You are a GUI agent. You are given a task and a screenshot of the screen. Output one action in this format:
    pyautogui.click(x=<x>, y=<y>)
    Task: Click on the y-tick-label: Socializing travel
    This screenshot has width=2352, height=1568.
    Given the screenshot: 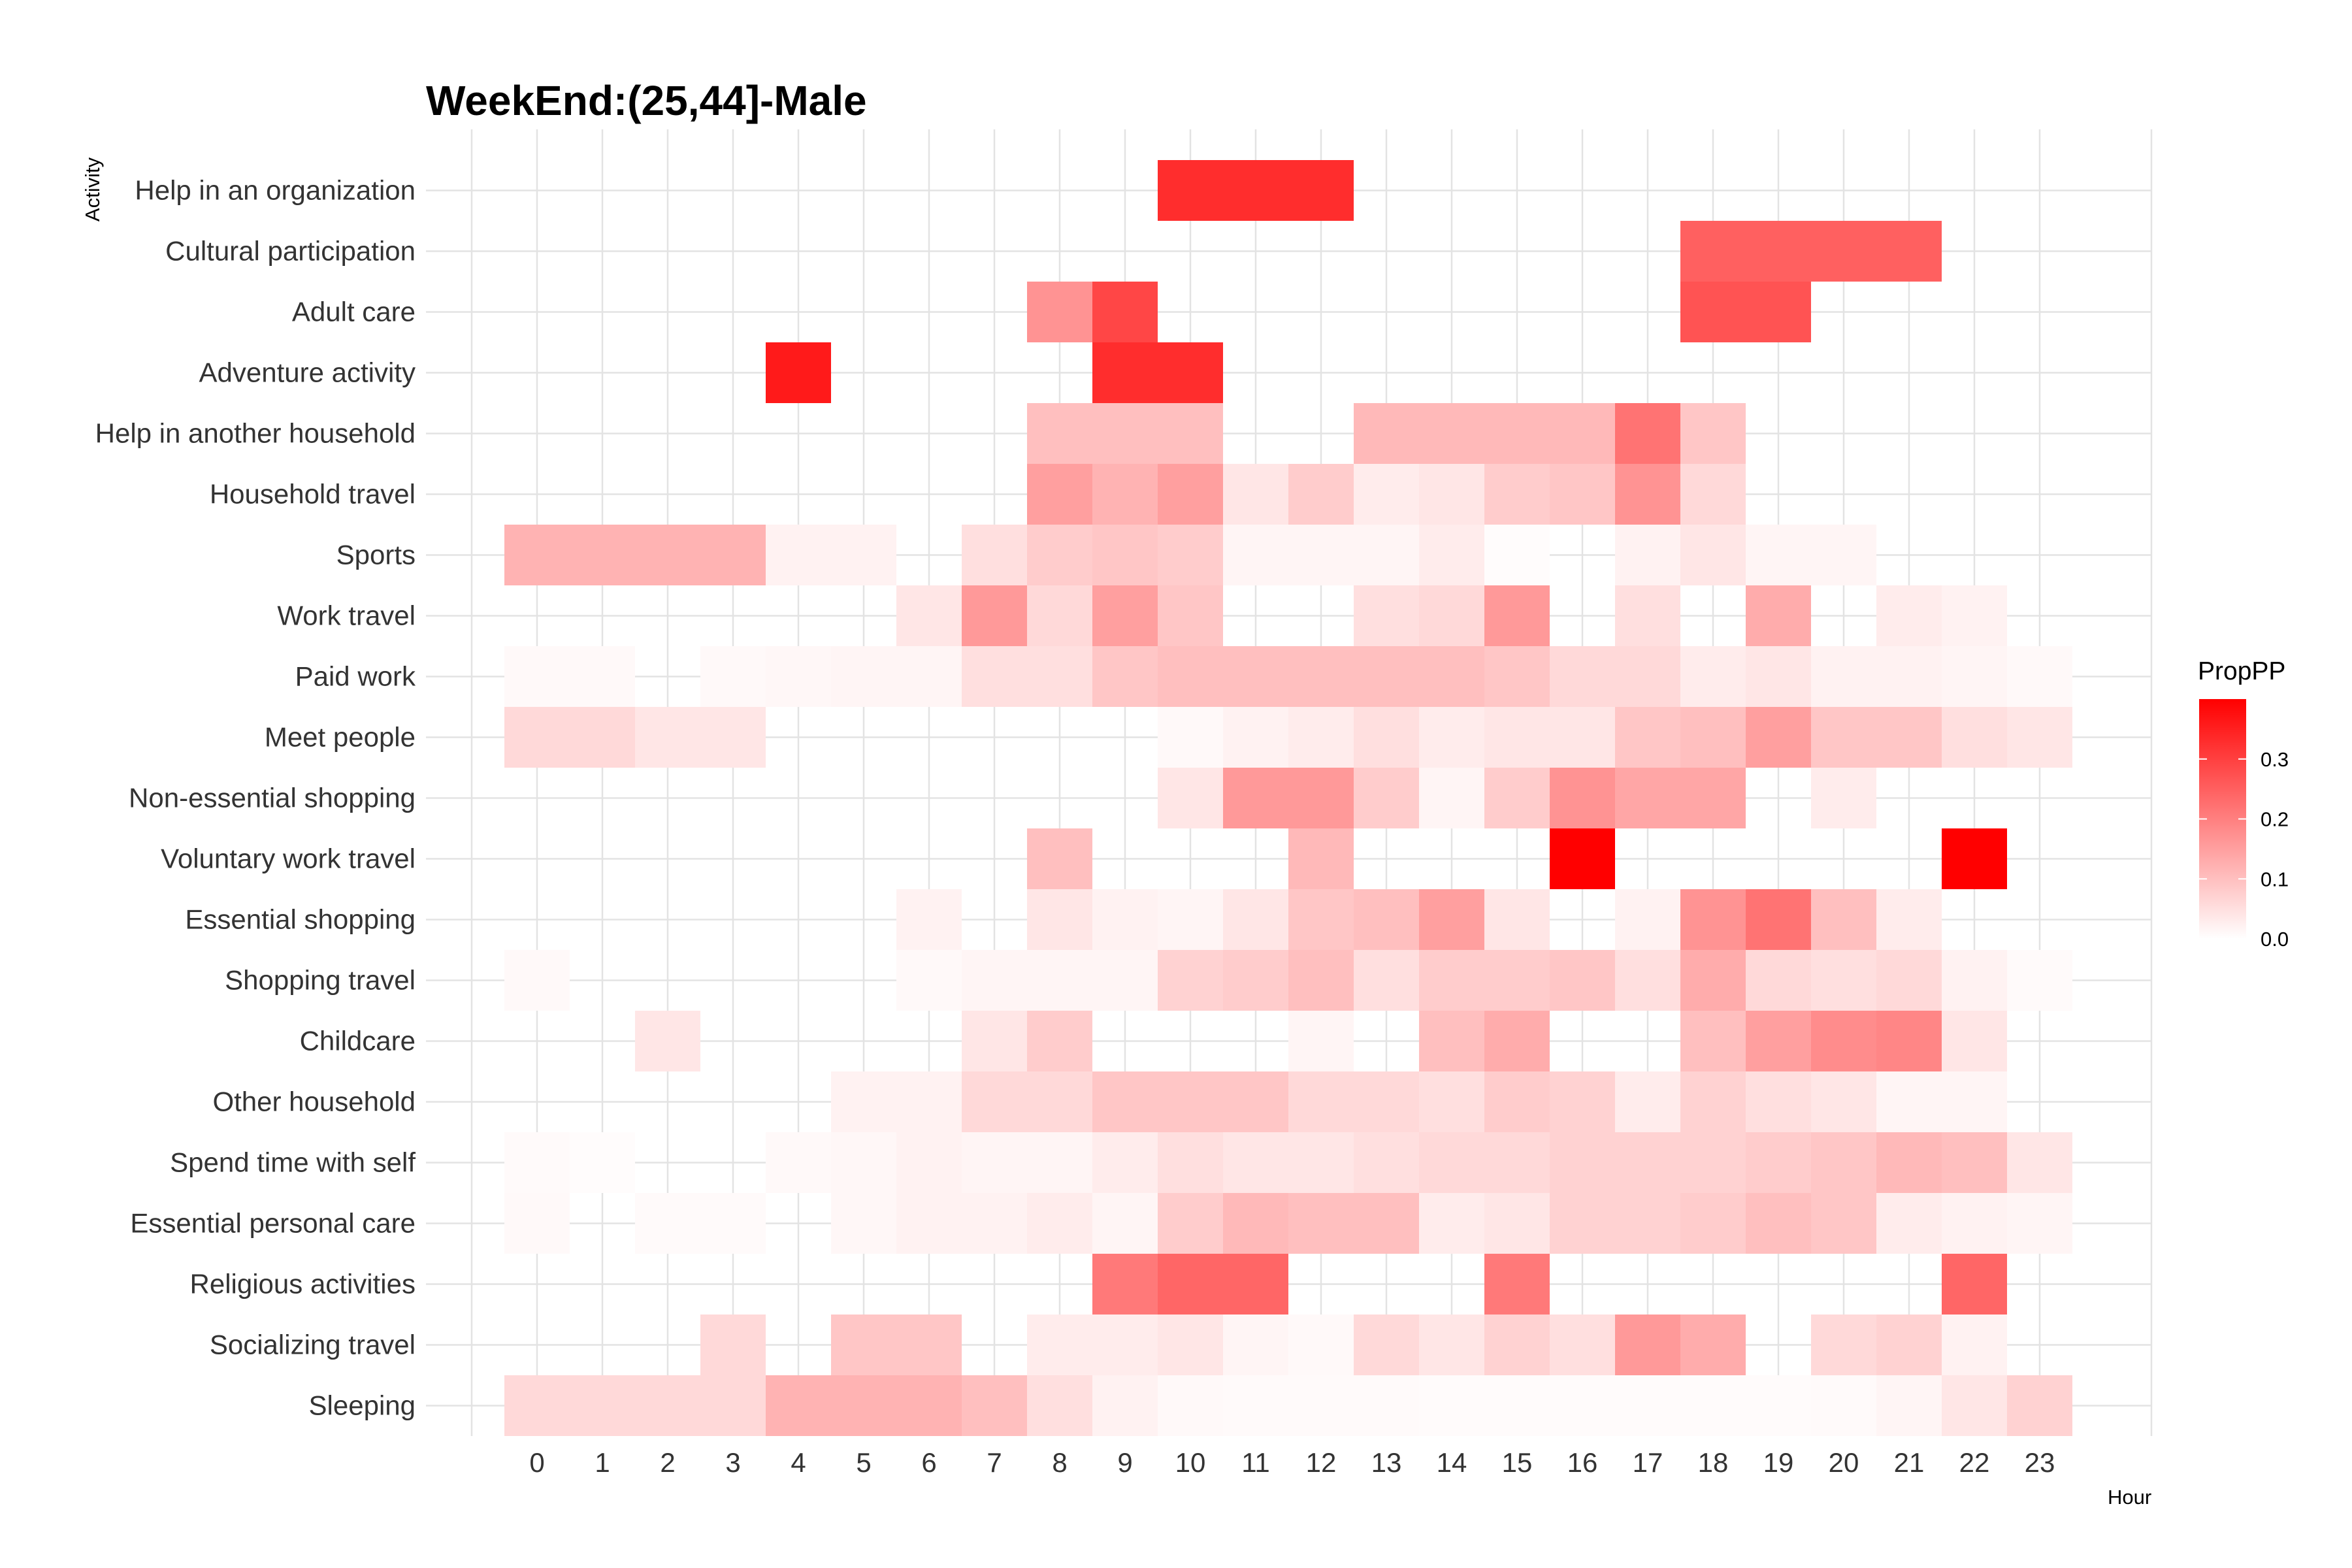 What is the action you would take?
    pyautogui.click(x=313, y=1345)
    